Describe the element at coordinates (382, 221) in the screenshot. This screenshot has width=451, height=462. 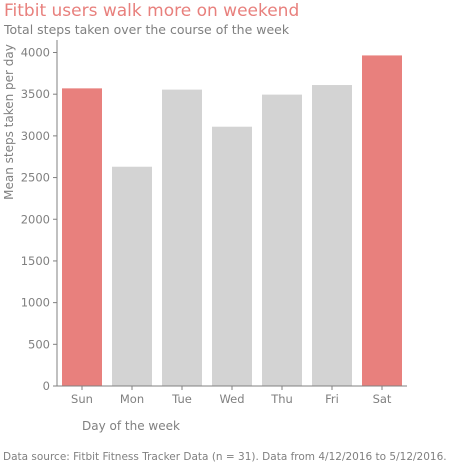
I see `bar-sat` at that location.